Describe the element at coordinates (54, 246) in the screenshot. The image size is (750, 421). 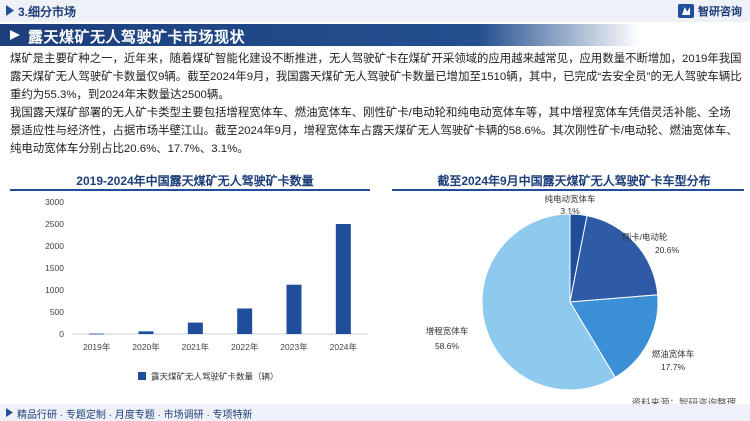
I see `y-tick-label: 2000` at that location.